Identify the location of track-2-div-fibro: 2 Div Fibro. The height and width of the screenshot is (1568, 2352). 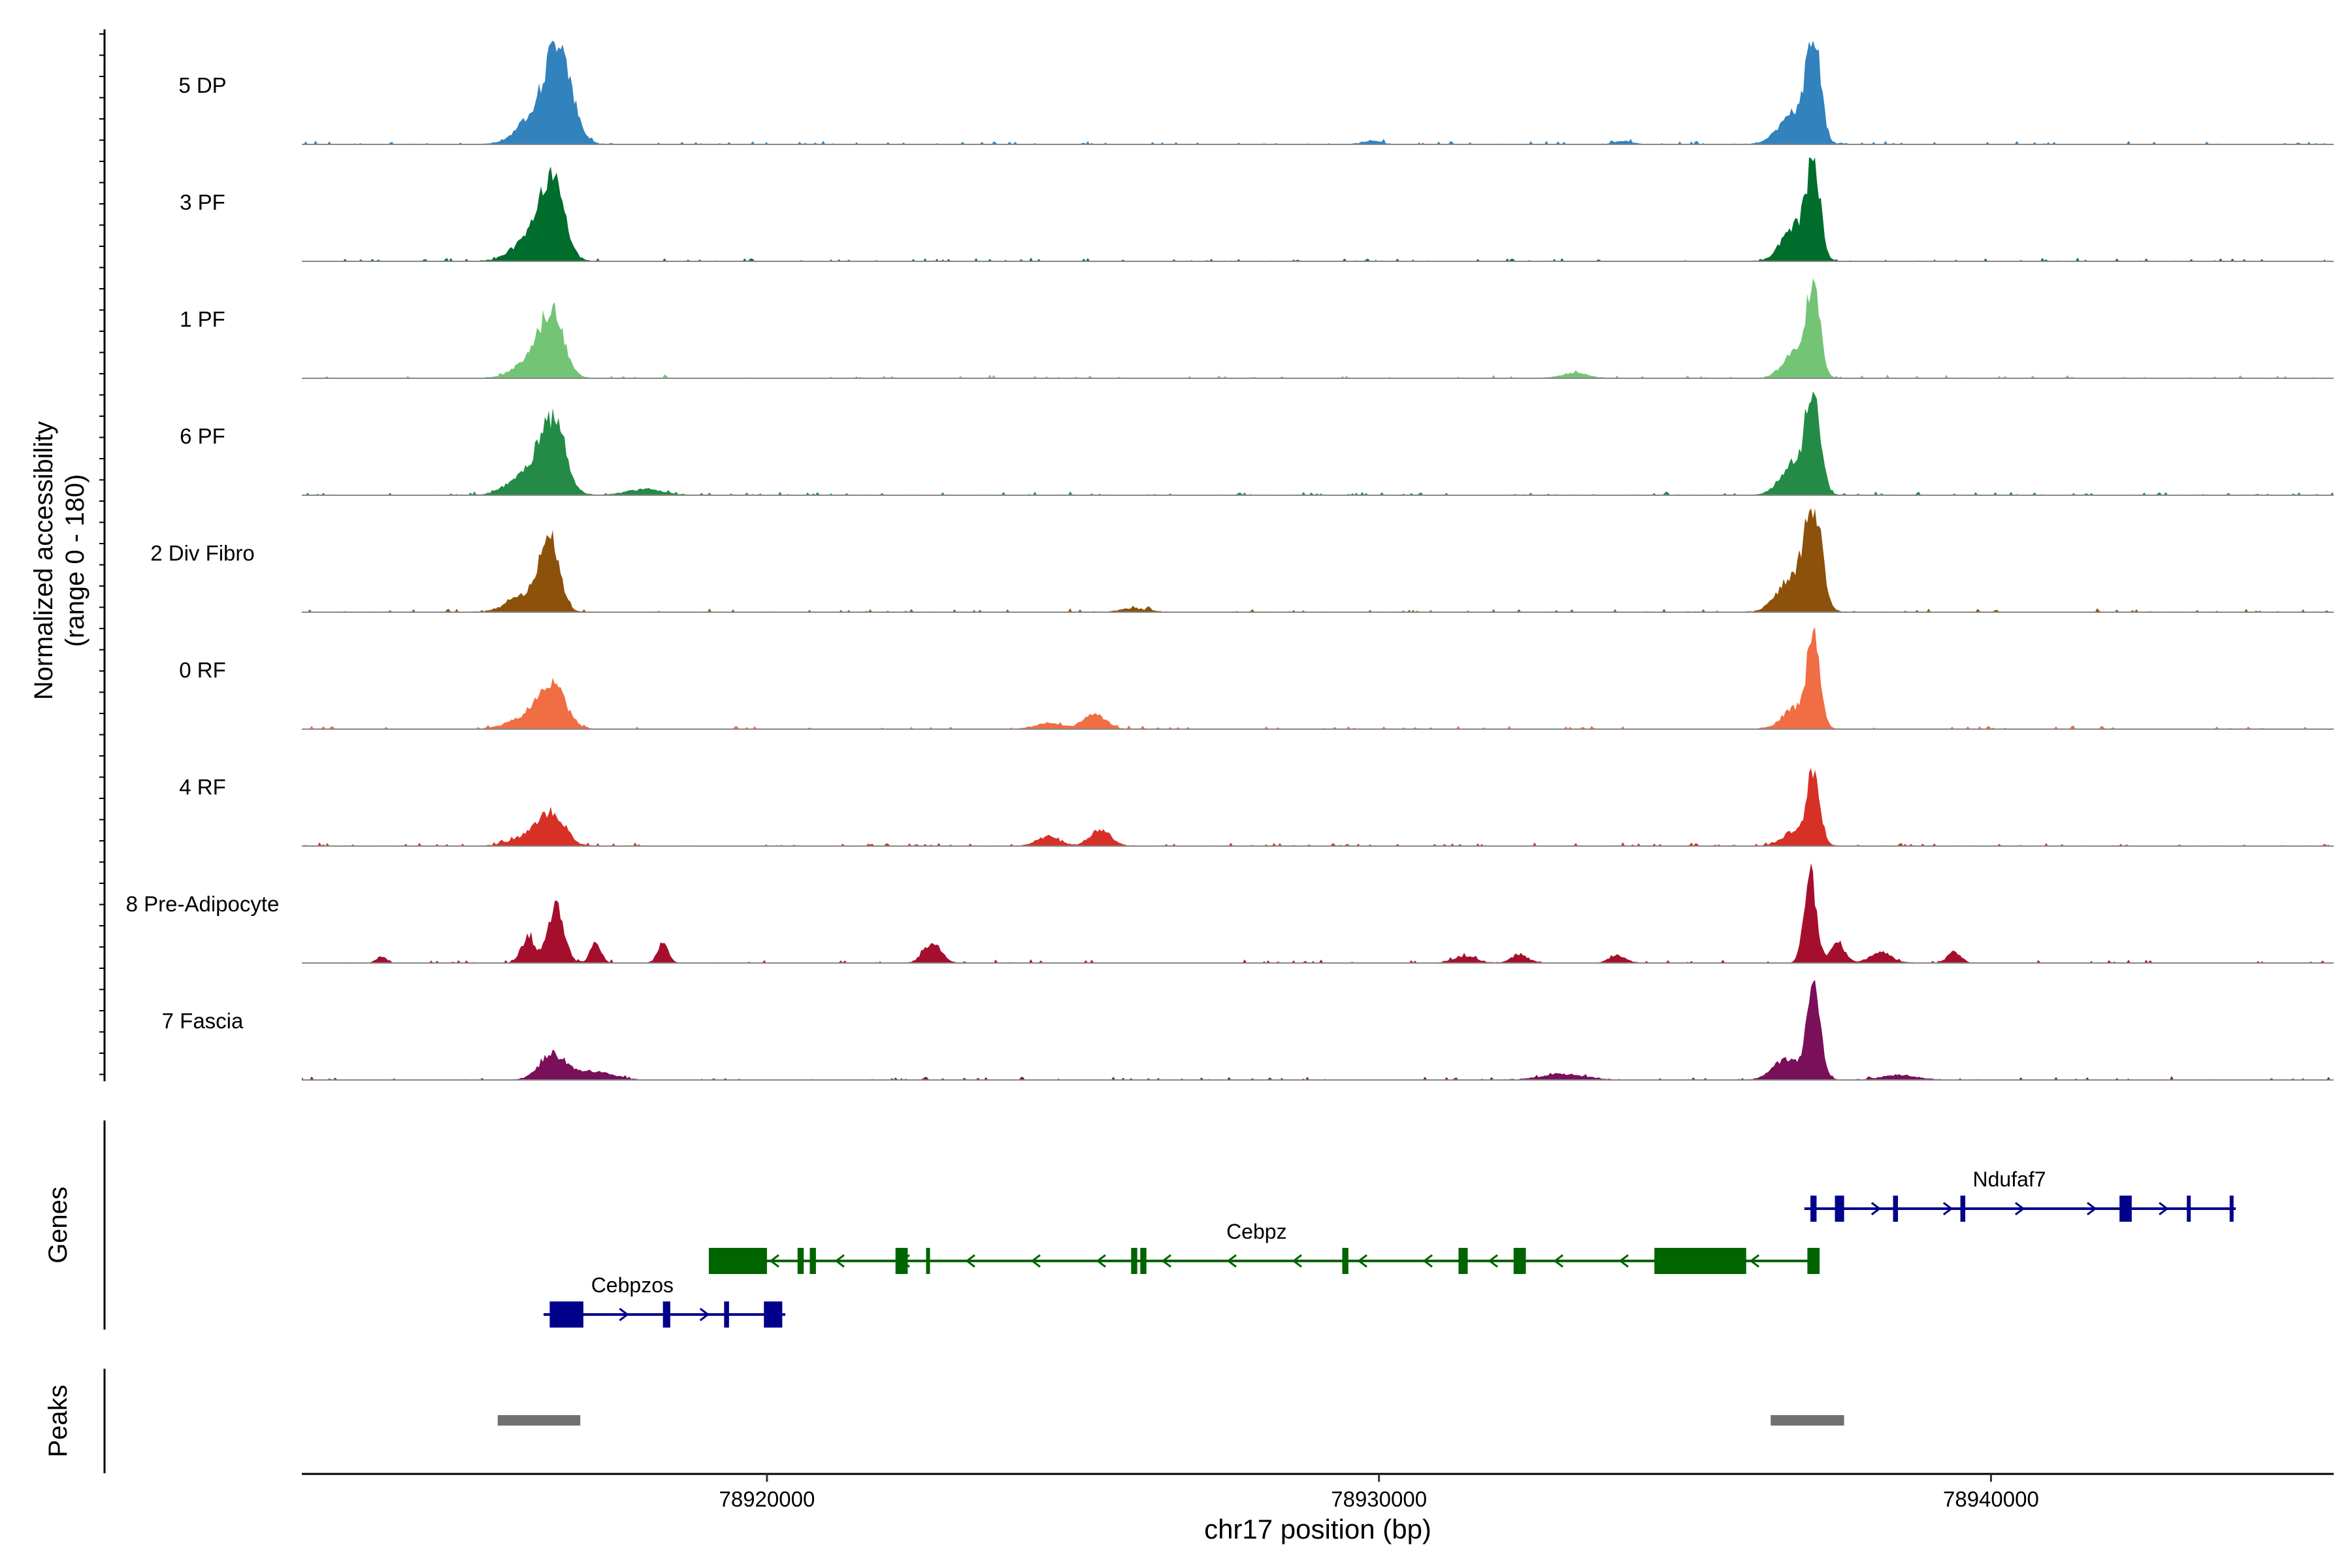
(1242, 560).